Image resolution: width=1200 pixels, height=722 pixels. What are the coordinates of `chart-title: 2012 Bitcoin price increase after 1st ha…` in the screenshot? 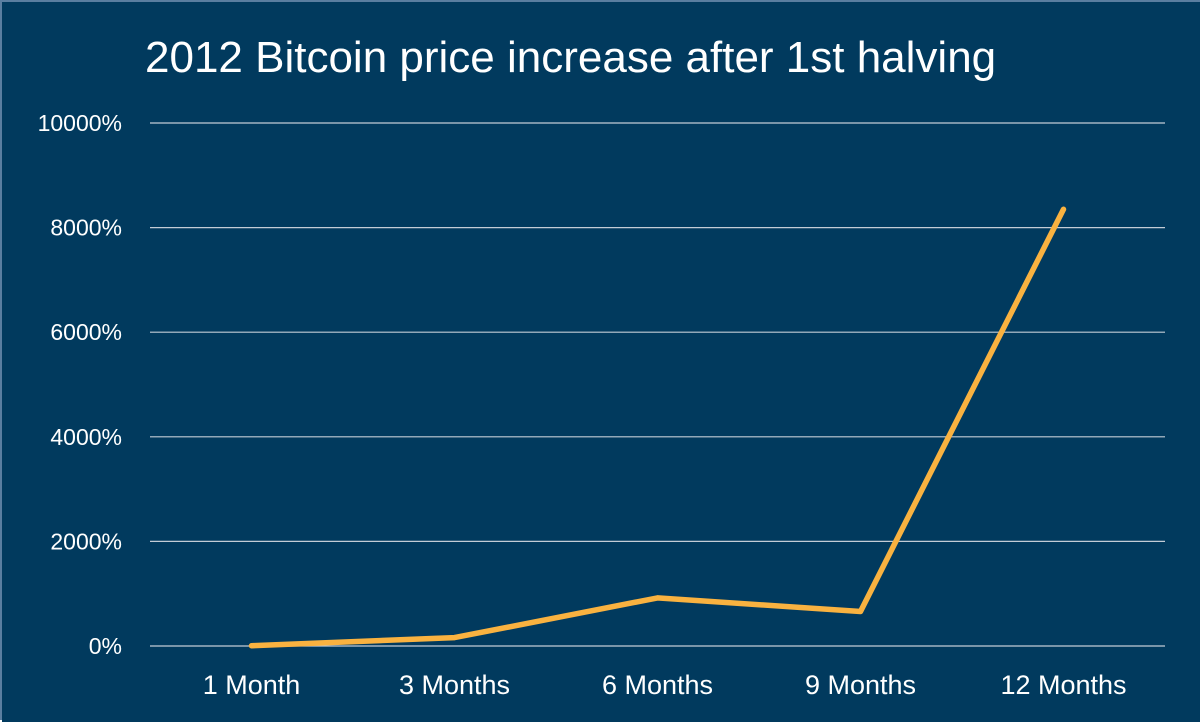 It's located at (570, 57).